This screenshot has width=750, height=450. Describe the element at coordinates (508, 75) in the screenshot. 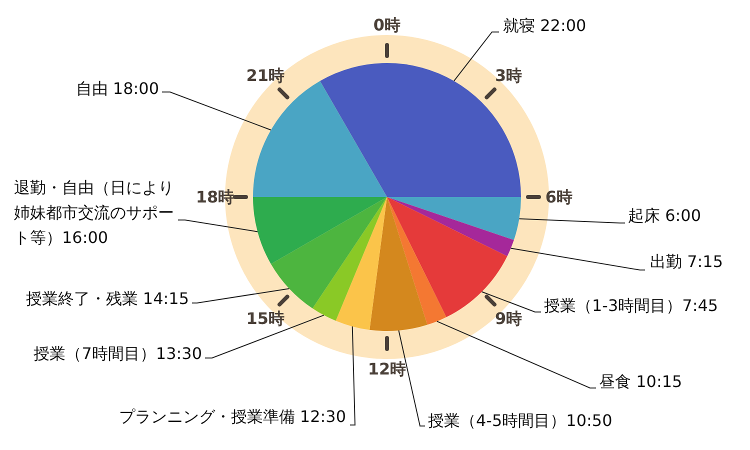

I see `text: 3時` at that location.